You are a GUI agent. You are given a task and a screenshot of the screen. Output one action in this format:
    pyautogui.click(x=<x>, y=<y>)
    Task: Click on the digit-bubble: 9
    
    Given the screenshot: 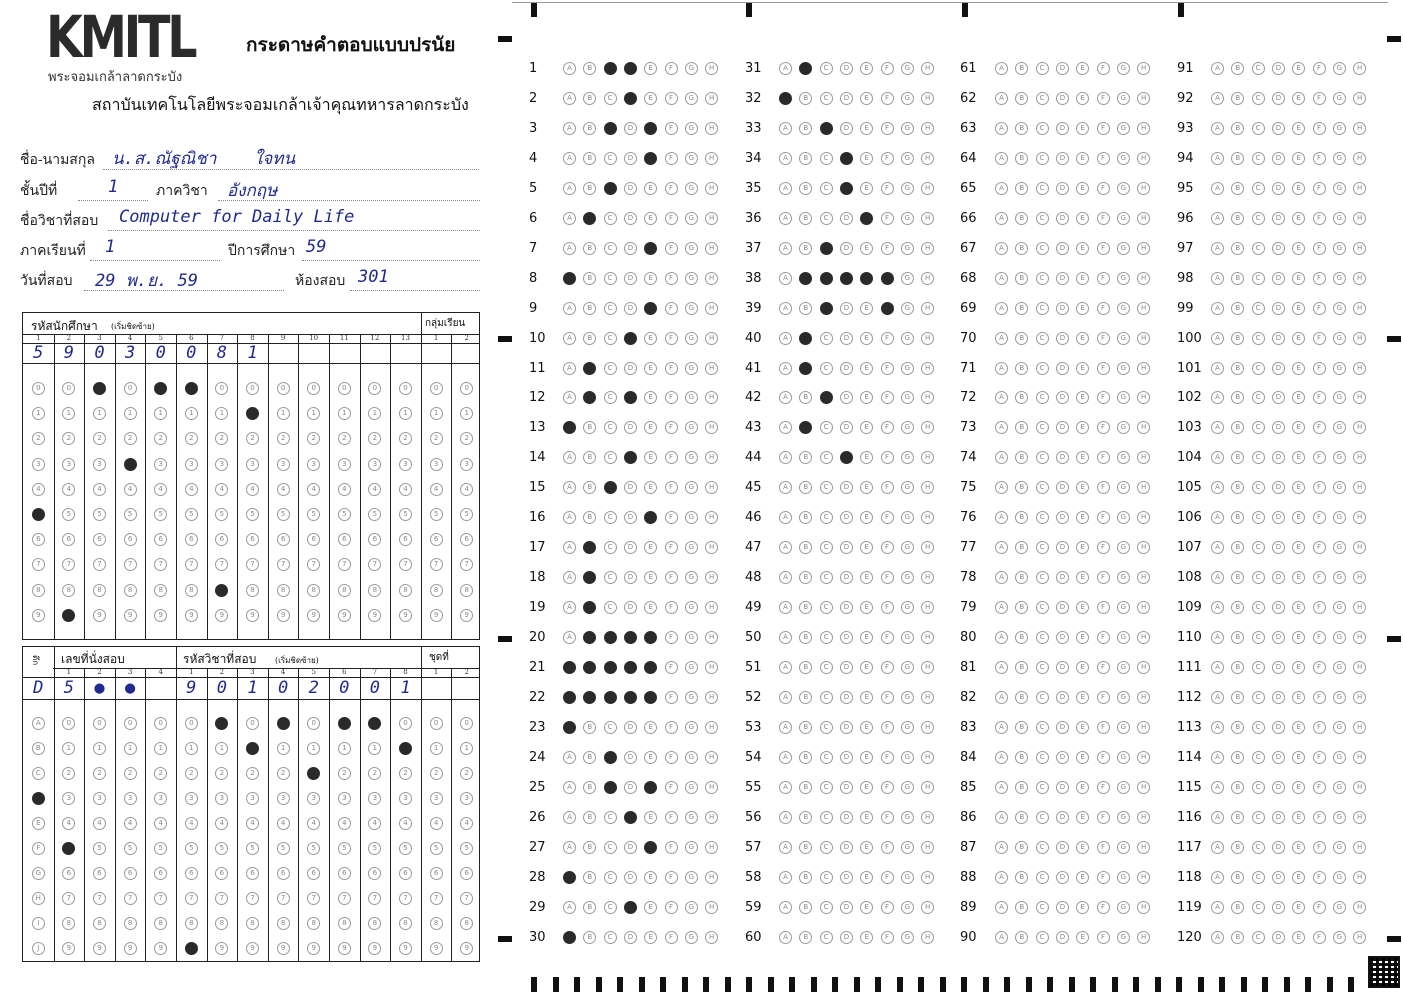 What is the action you would take?
    pyautogui.click(x=161, y=615)
    